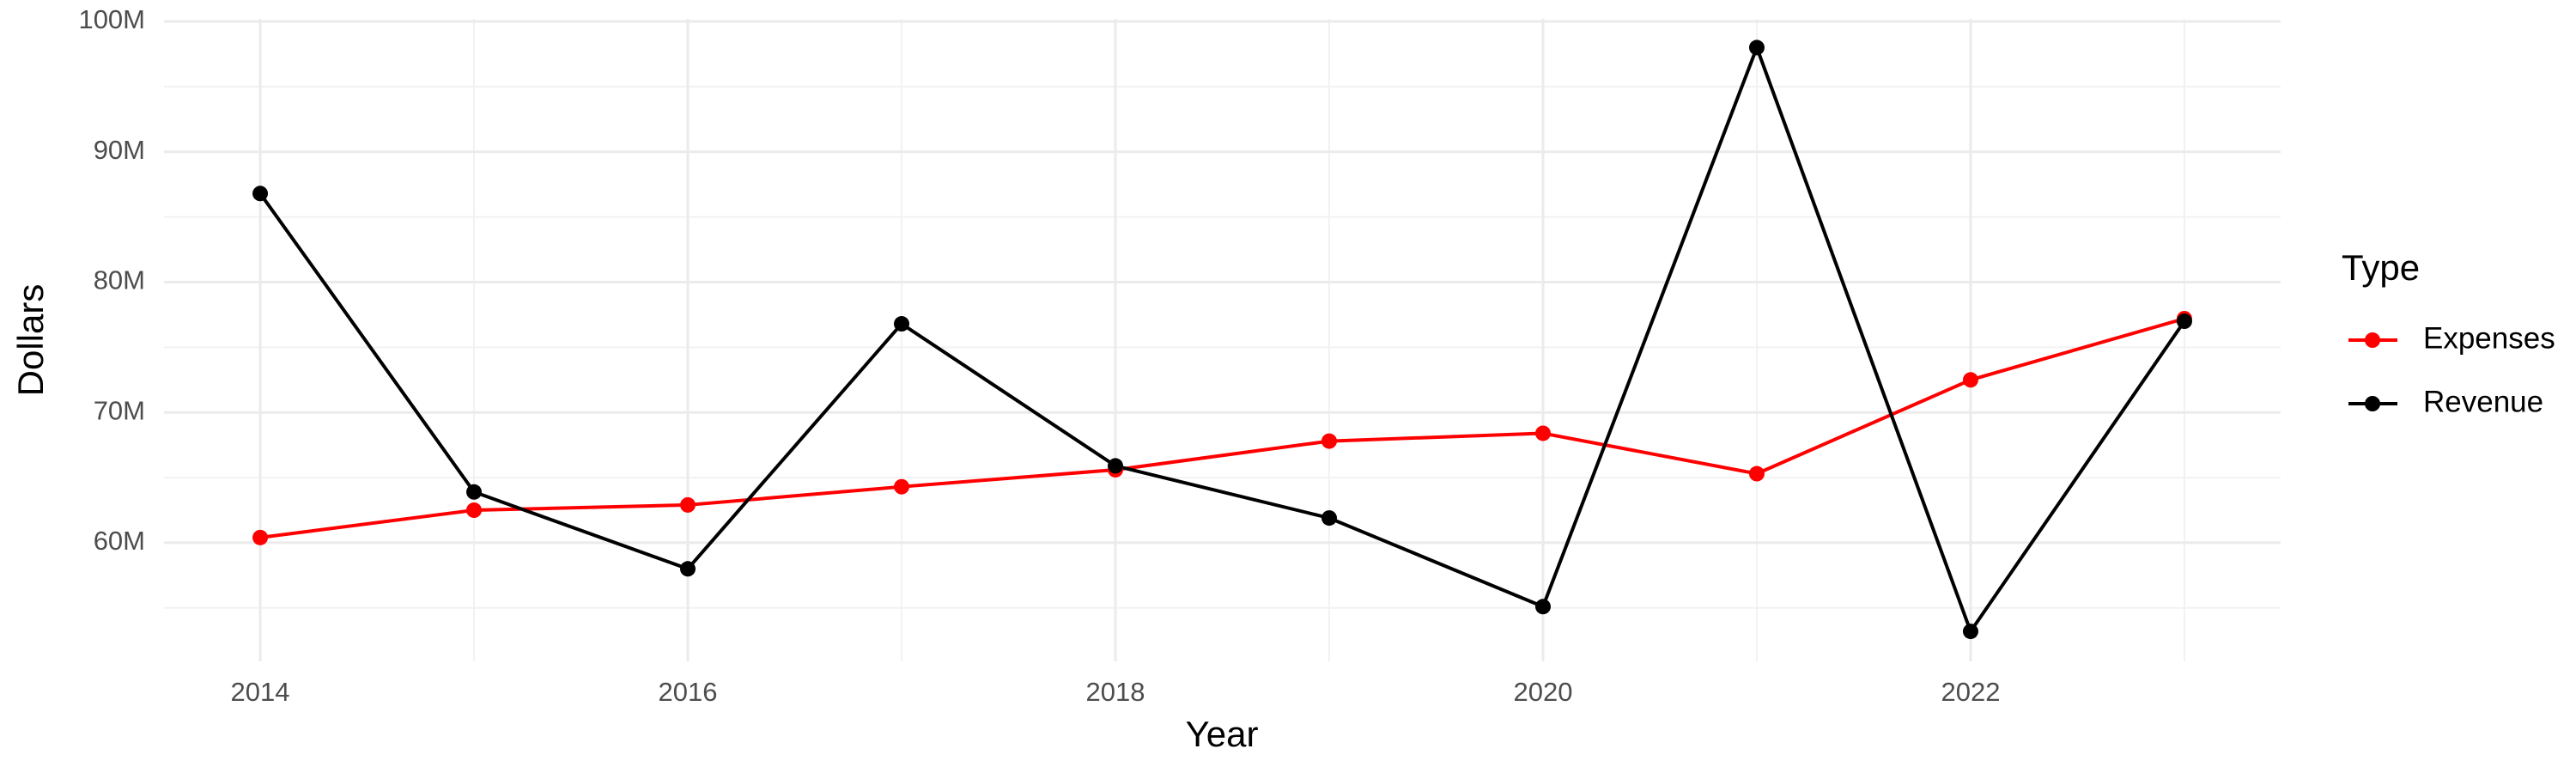 The image size is (2576, 773). I want to click on y-tick-label: 80M, so click(119, 280).